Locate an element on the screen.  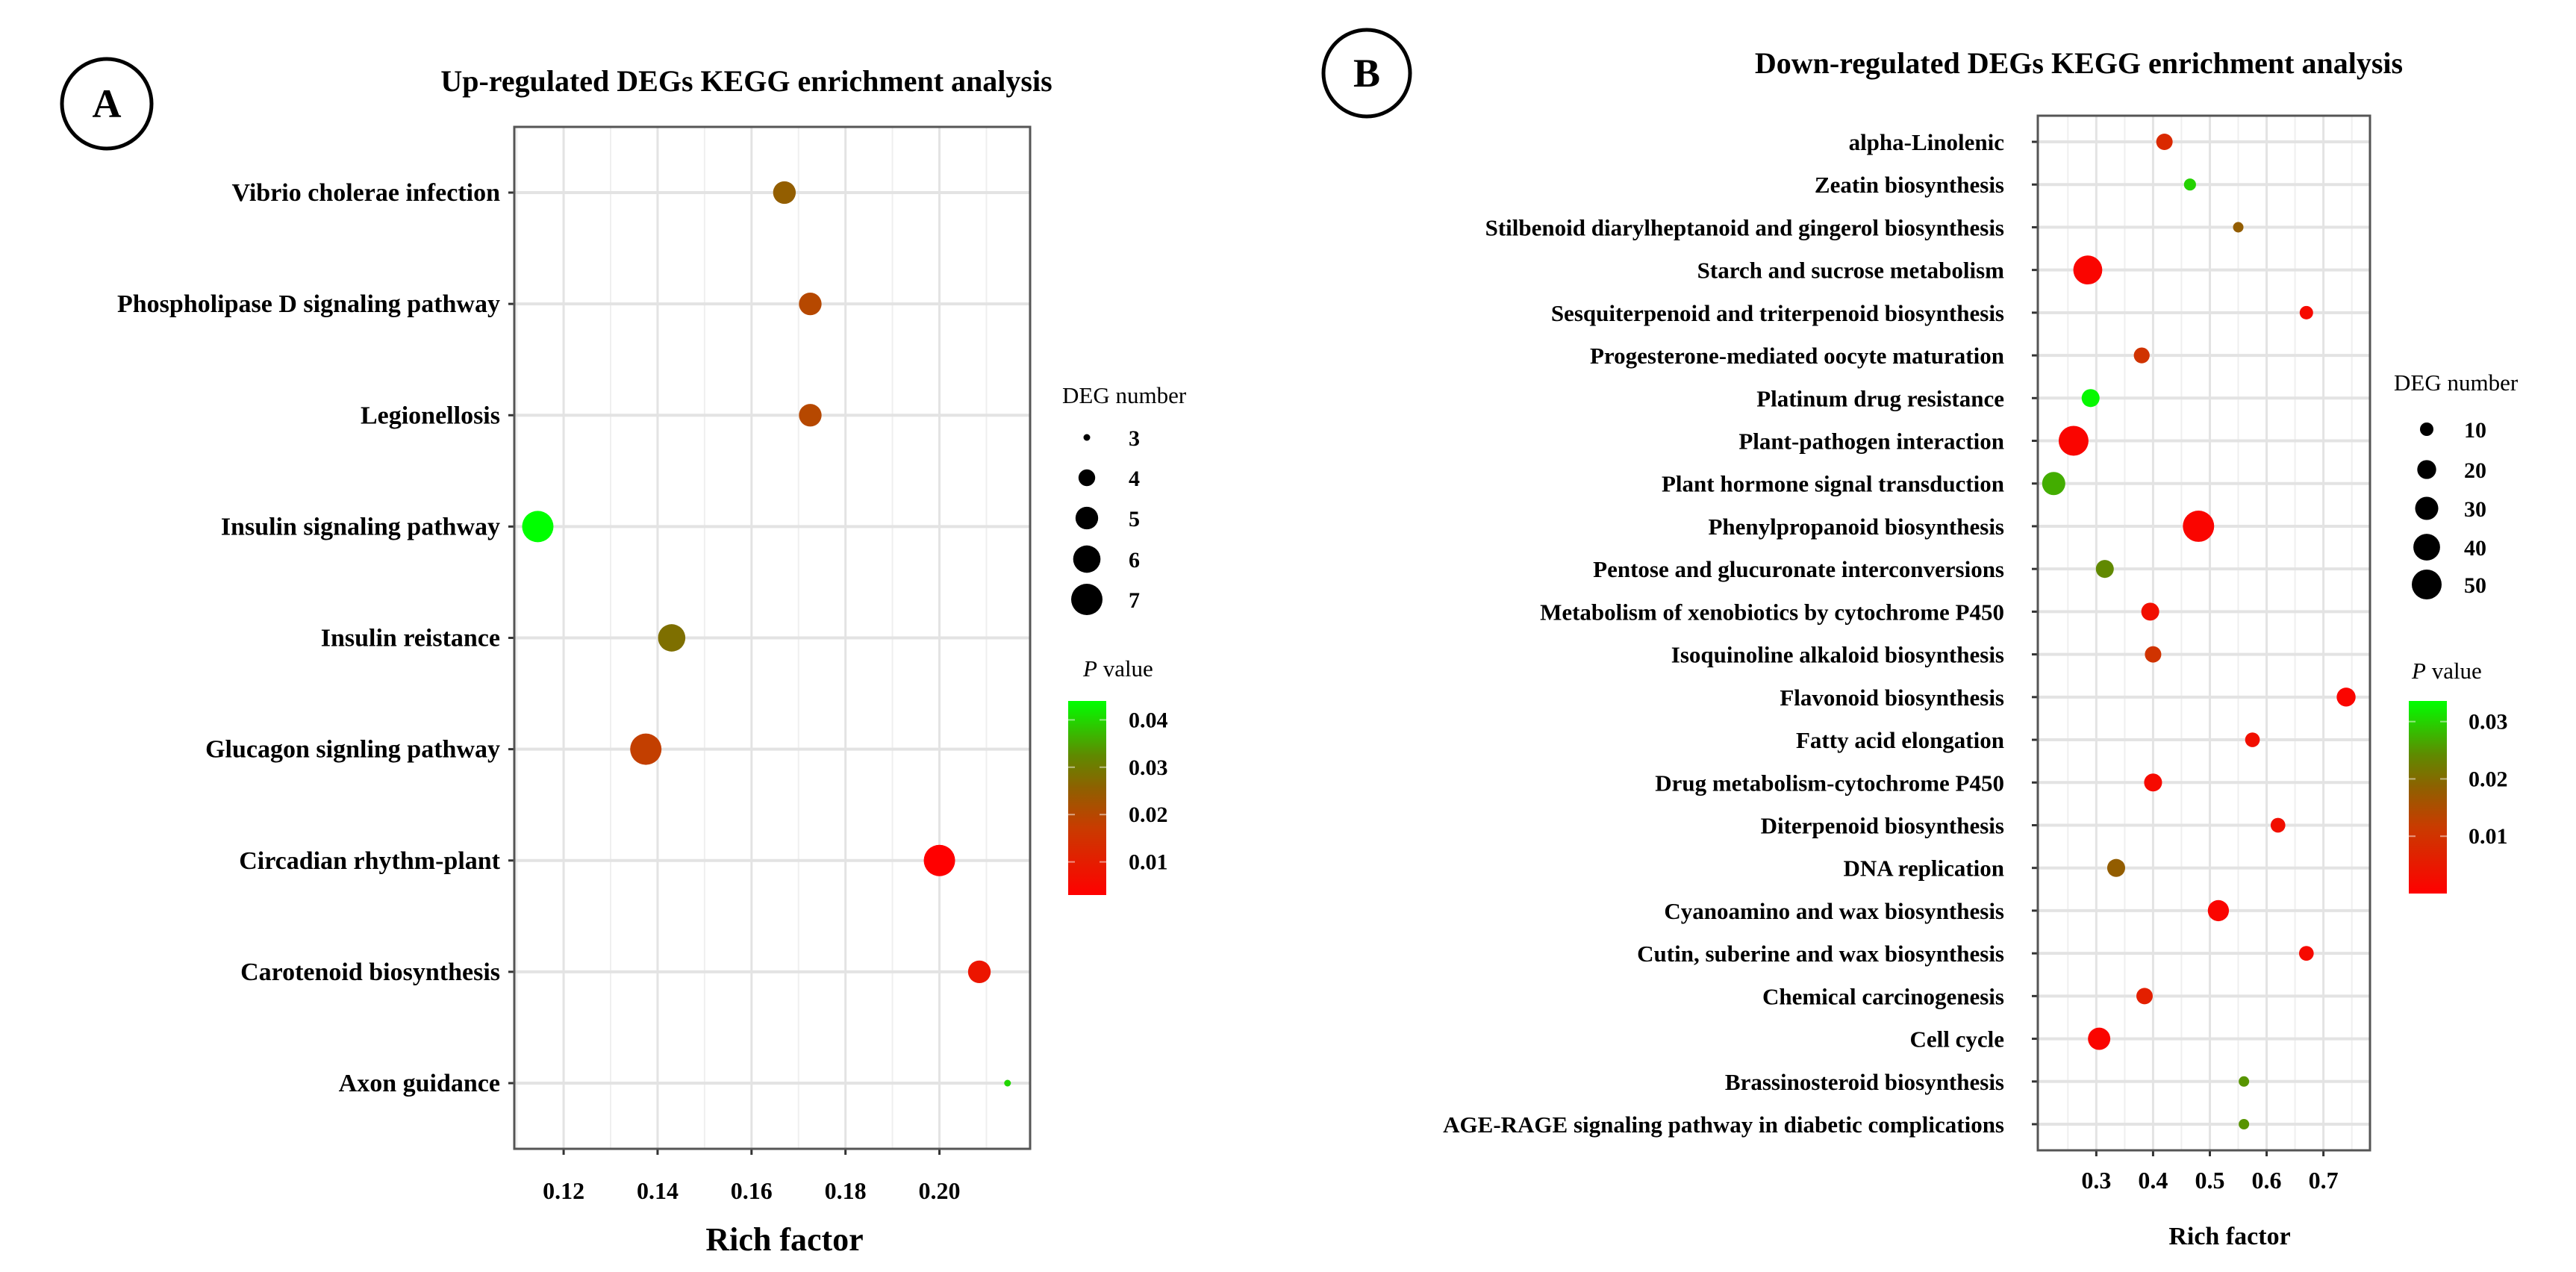
y-category-label: Phospholipase D signaling pathway is located at coordinates (308, 304).